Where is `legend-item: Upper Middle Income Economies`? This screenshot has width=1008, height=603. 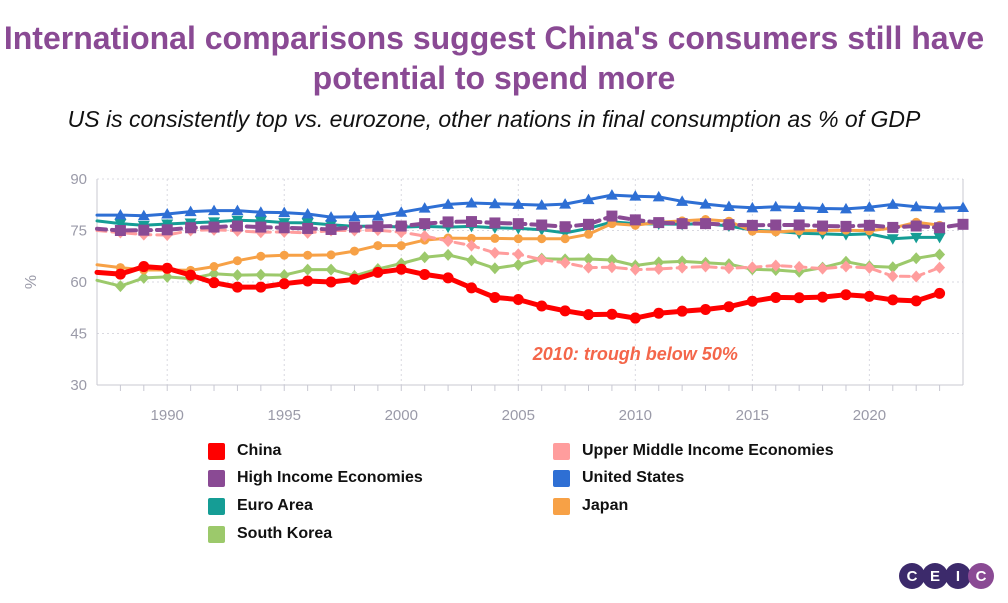
legend-item: Upper Middle Income Economies is located at coordinates (693, 451).